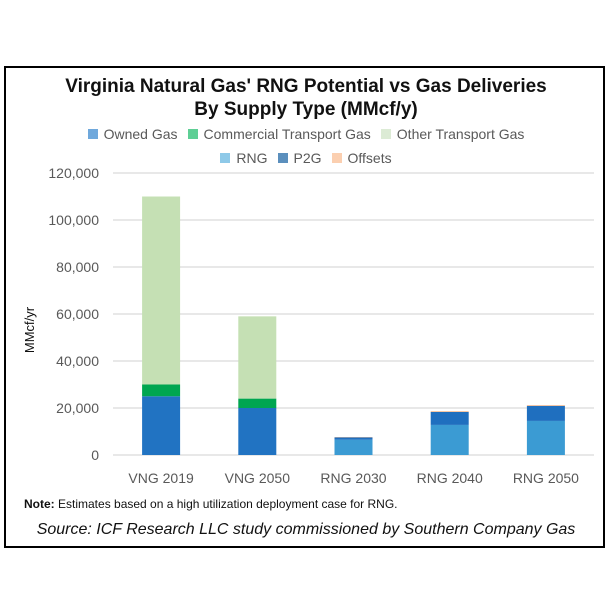  I want to click on chart-subtitle: By Supply Type (MMcf/y), so click(306, 109).